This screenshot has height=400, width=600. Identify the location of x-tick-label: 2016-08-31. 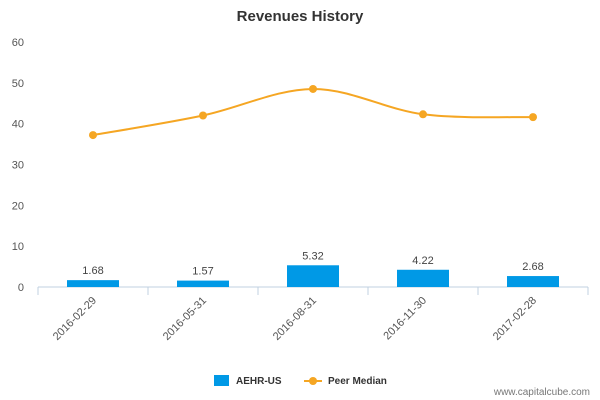
(295, 319).